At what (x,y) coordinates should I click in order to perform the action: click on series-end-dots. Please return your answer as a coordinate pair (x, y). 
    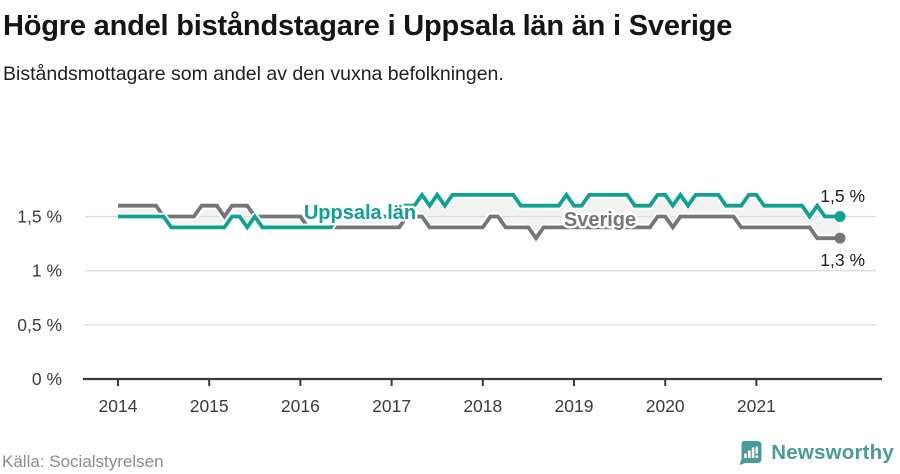
    Looking at the image, I should click on (840, 227).